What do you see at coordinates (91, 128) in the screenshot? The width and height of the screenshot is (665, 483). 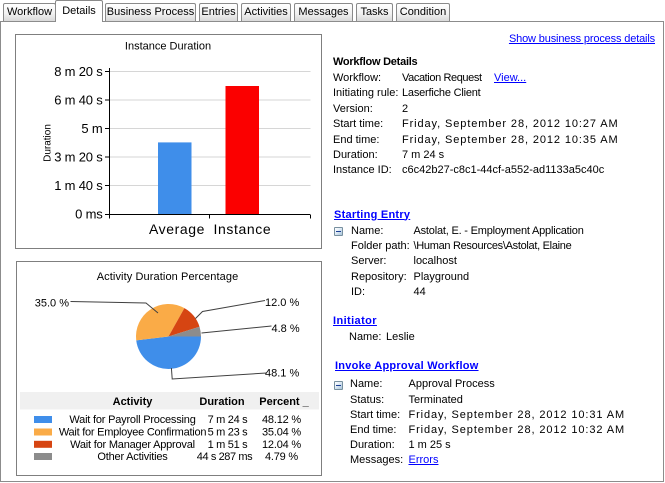 I see `svg-text: 5 m` at bounding box center [91, 128].